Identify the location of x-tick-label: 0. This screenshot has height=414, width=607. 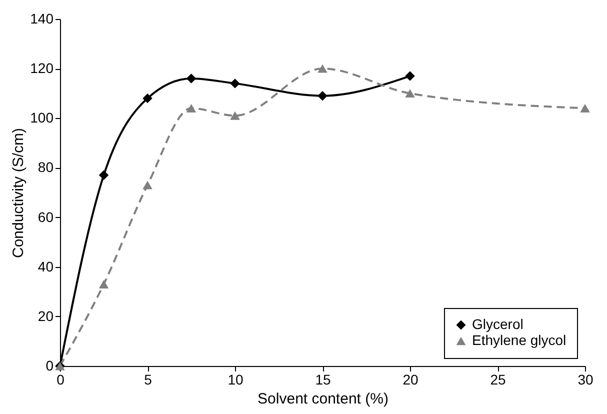
(60, 380).